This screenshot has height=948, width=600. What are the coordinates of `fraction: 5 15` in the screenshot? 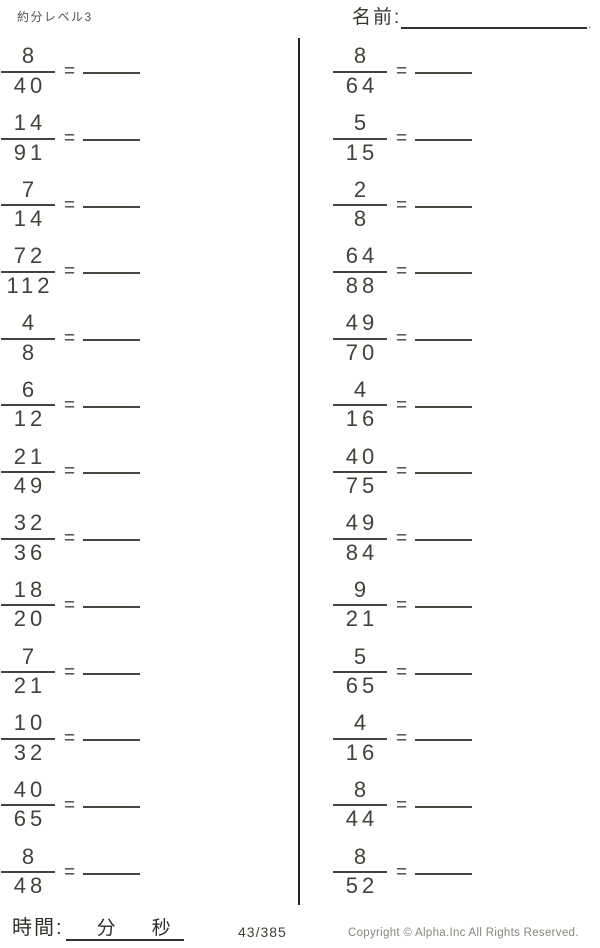 It's located at (360, 137).